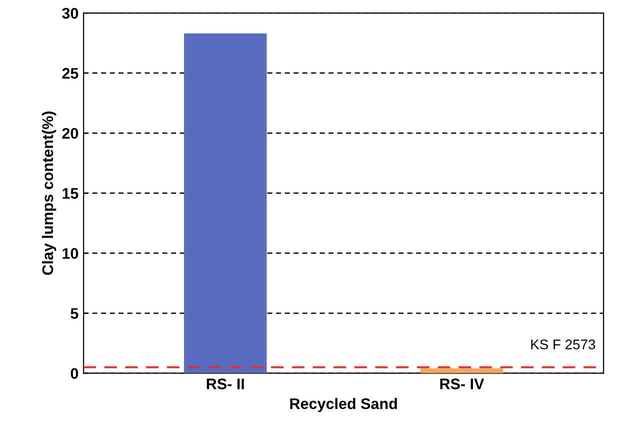 The image size is (619, 434). Describe the element at coordinates (563, 345) in the screenshot. I see `ref-line-label: KS F 2573` at that location.